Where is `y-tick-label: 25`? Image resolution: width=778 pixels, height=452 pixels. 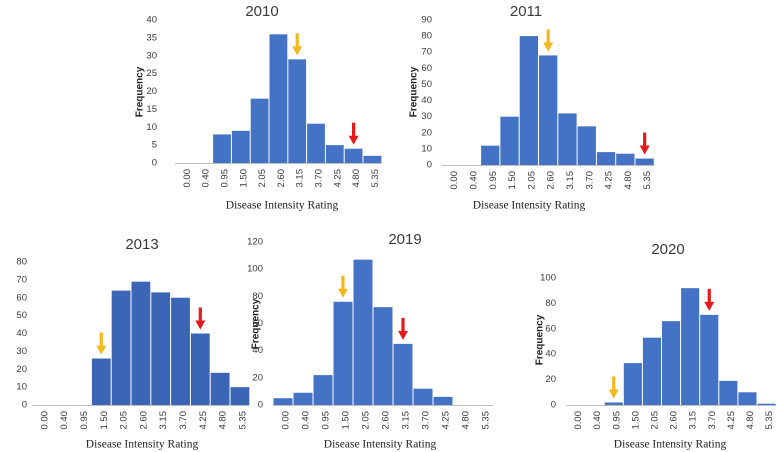 y-tick-label: 25 is located at coordinates (151, 73).